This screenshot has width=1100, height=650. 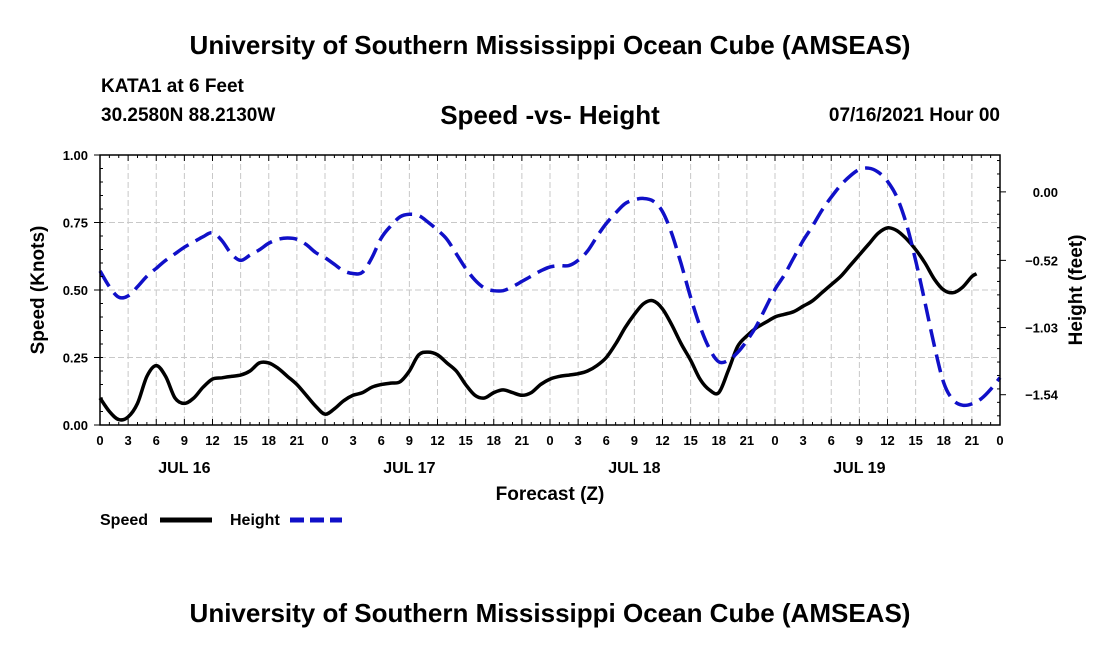 I want to click on y-right-tick-label: −1.03, so click(x=1041, y=328).